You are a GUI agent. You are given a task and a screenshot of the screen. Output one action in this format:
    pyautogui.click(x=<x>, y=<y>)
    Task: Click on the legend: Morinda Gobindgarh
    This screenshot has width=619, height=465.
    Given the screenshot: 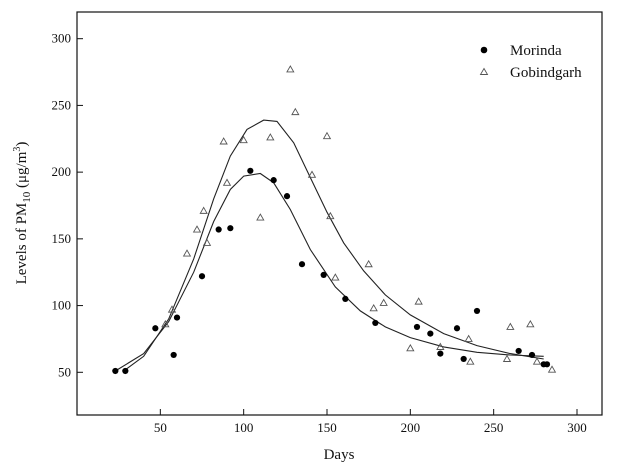 What is the action you would take?
    pyautogui.click(x=530, y=62)
    